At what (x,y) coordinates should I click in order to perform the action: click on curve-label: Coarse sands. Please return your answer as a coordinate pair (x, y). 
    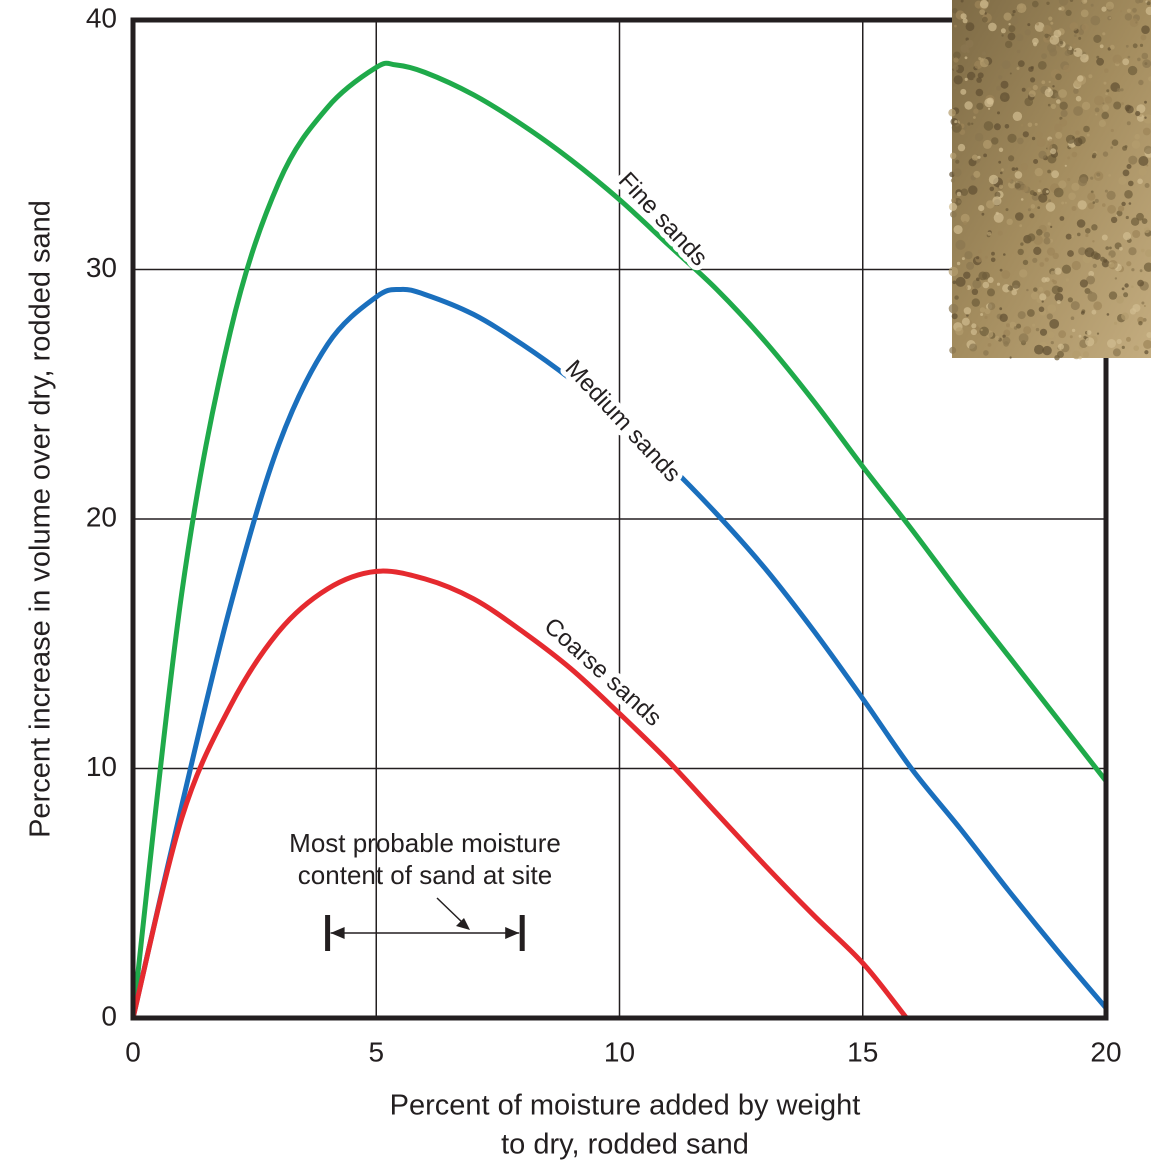
    Looking at the image, I should click on (603, 672).